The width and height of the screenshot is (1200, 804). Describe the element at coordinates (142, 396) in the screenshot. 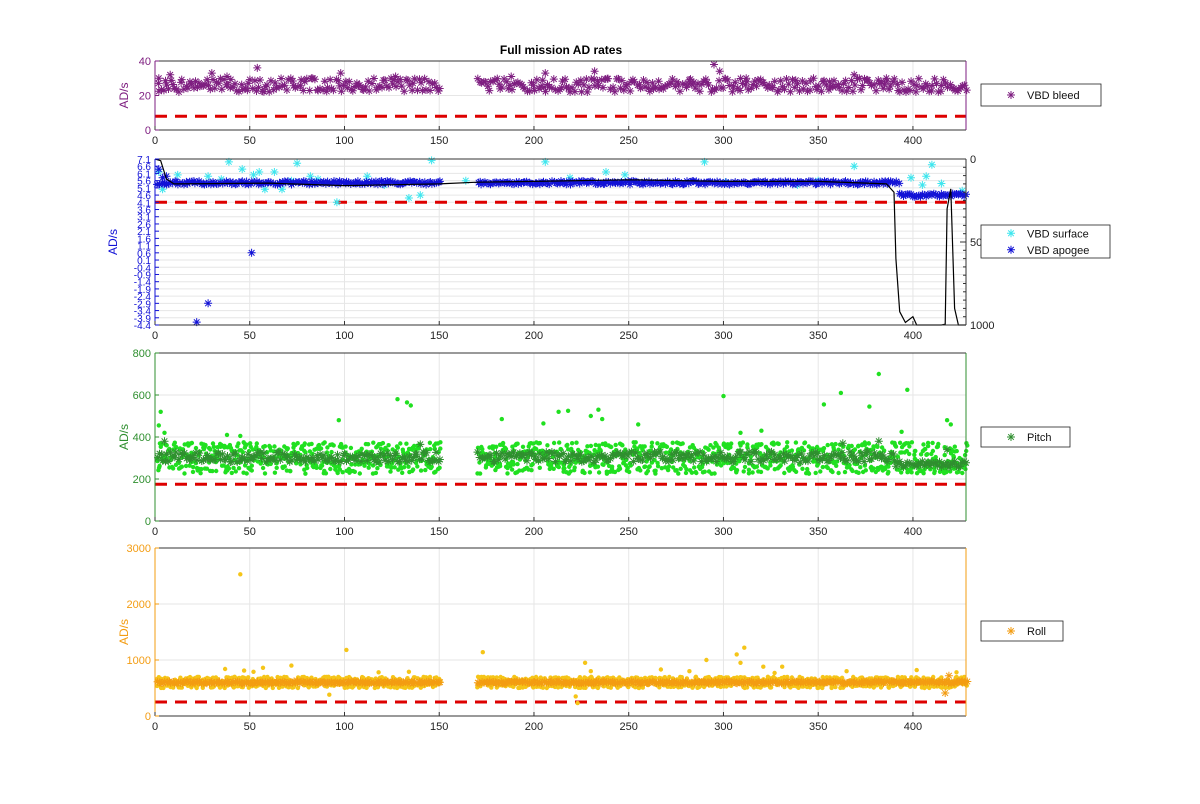

I see `y-tick-label: 600` at that location.